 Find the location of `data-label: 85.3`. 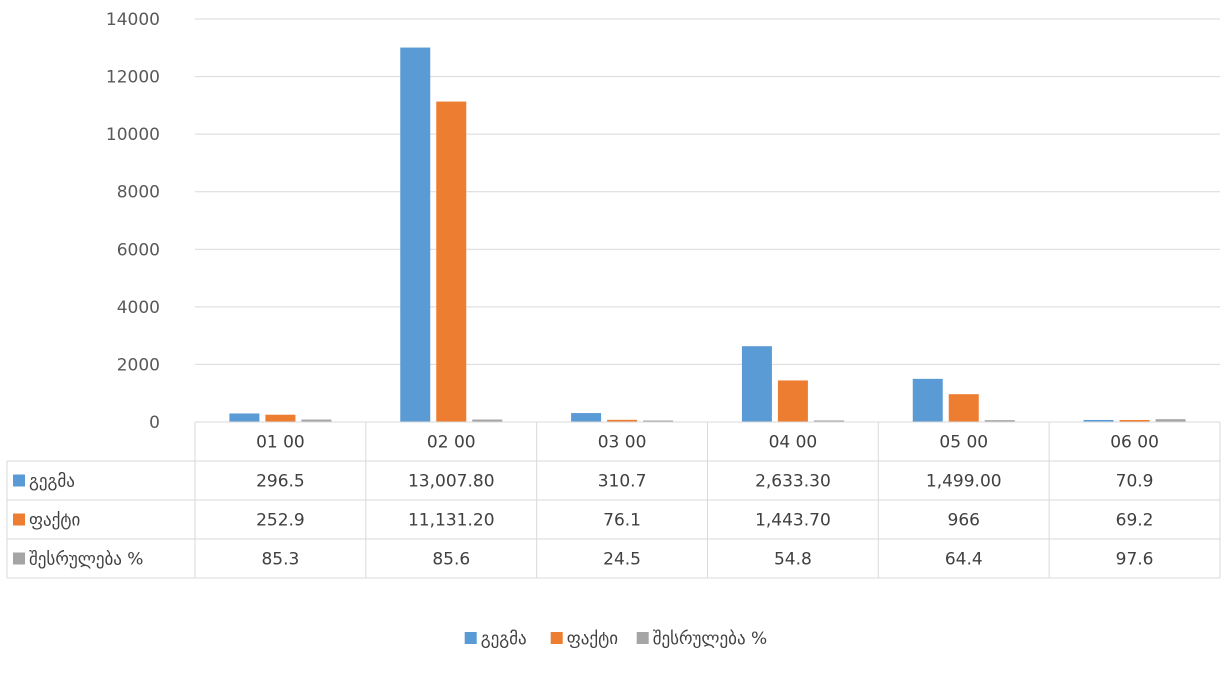

data-label: 85.3 is located at coordinates (280, 560).